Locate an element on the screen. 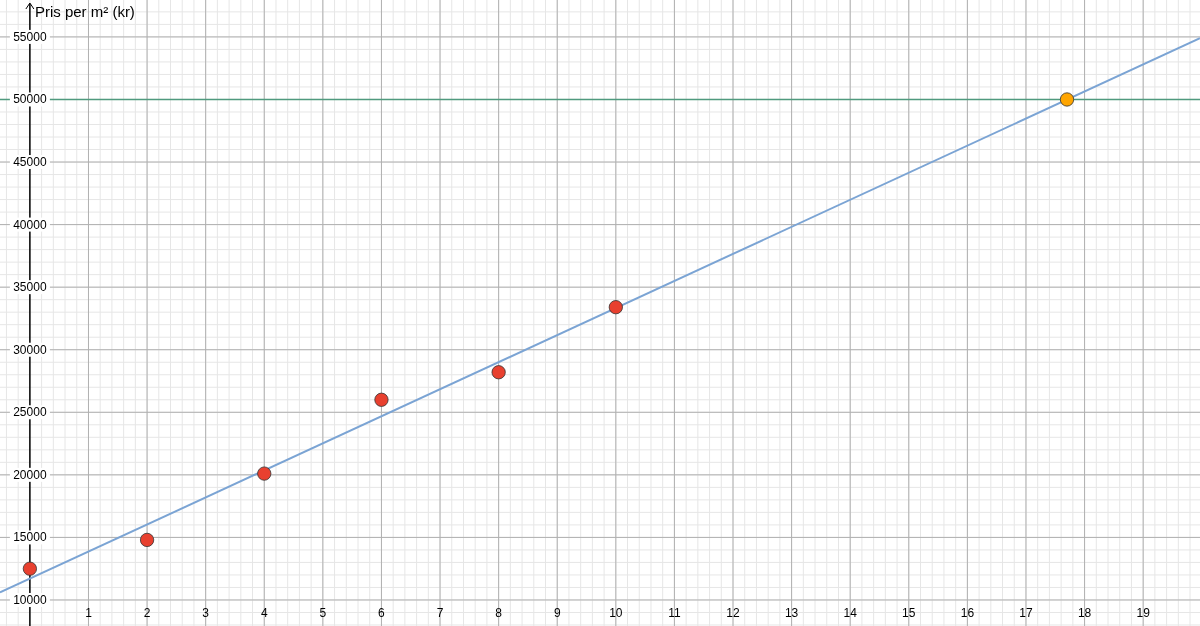  y-tick-label: 20000 is located at coordinates (30, 474).